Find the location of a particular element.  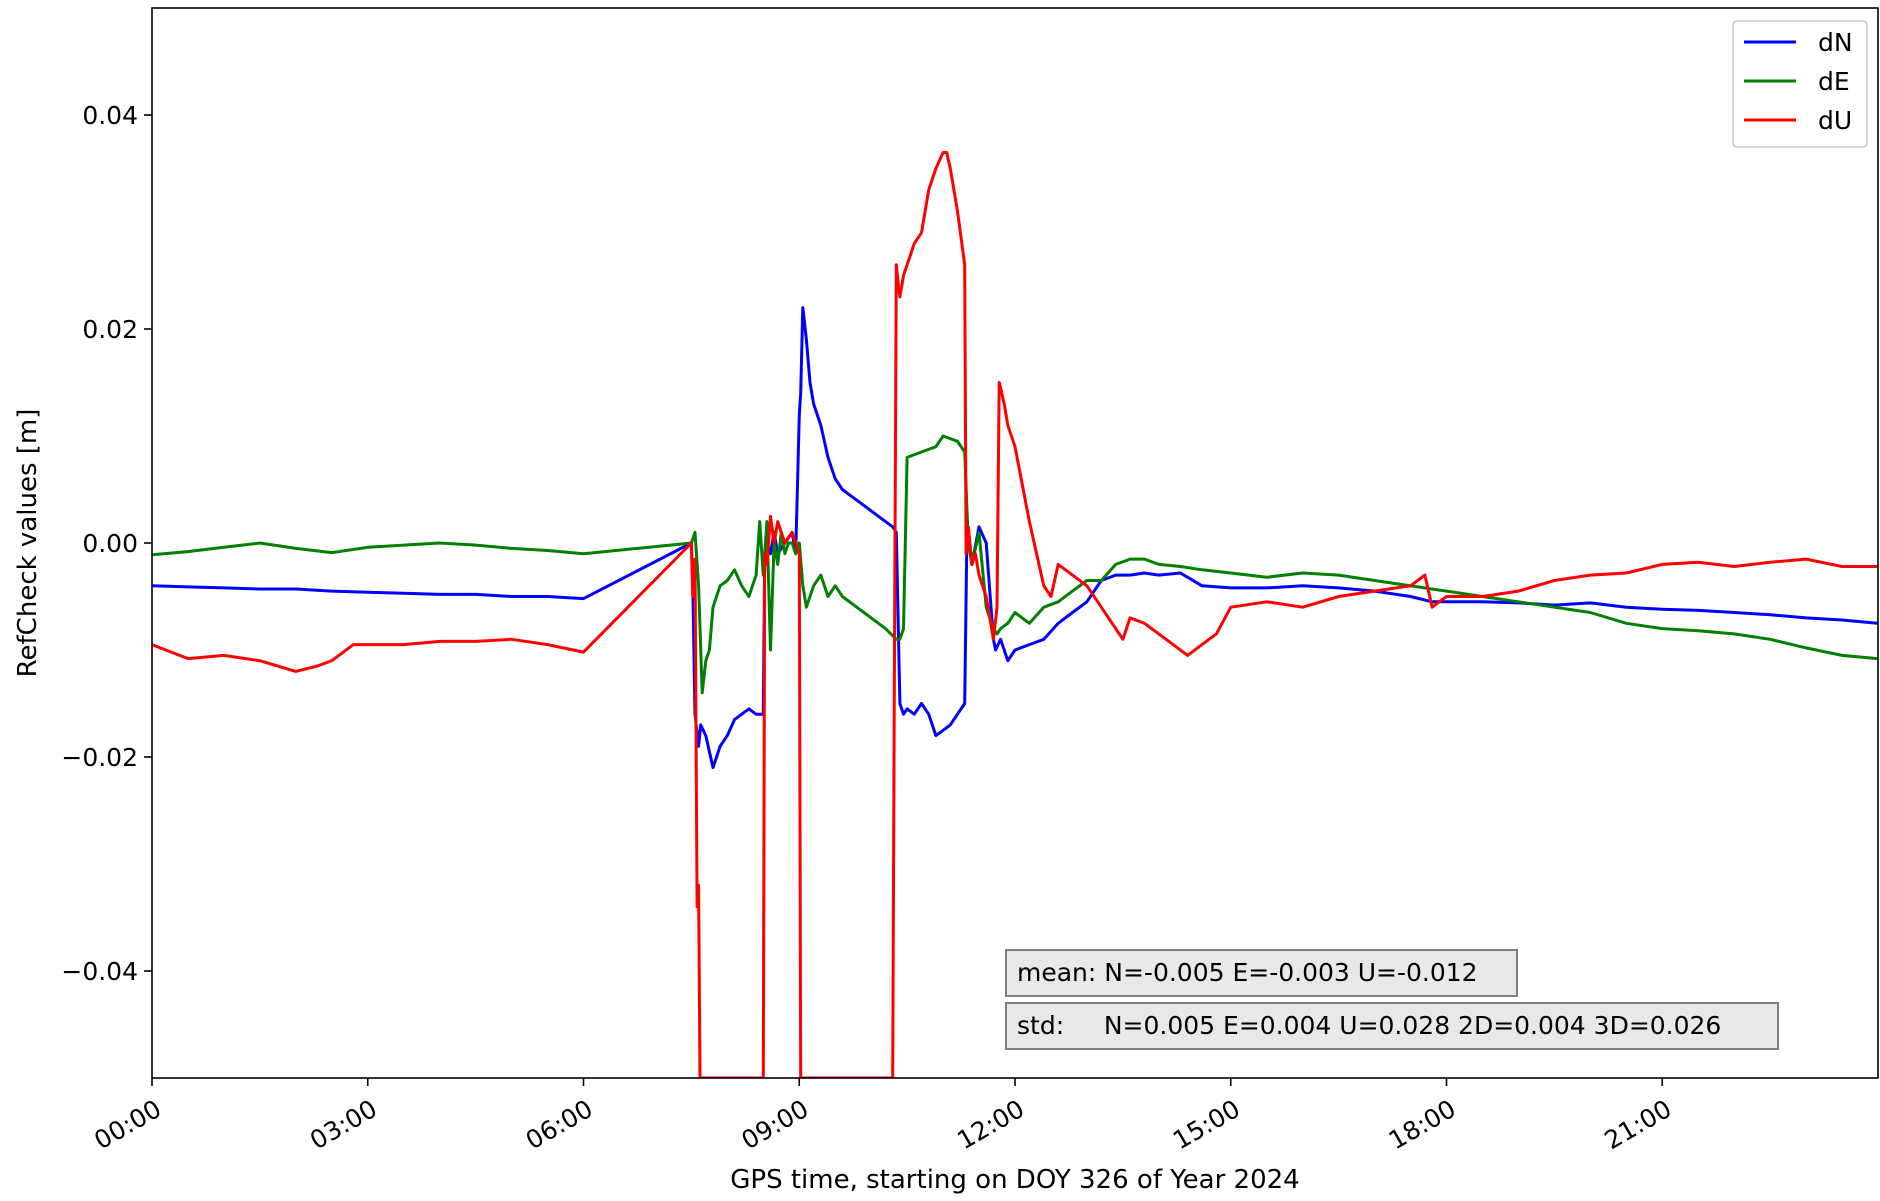

y-tick-label: −0.04 is located at coordinates (99, 971).